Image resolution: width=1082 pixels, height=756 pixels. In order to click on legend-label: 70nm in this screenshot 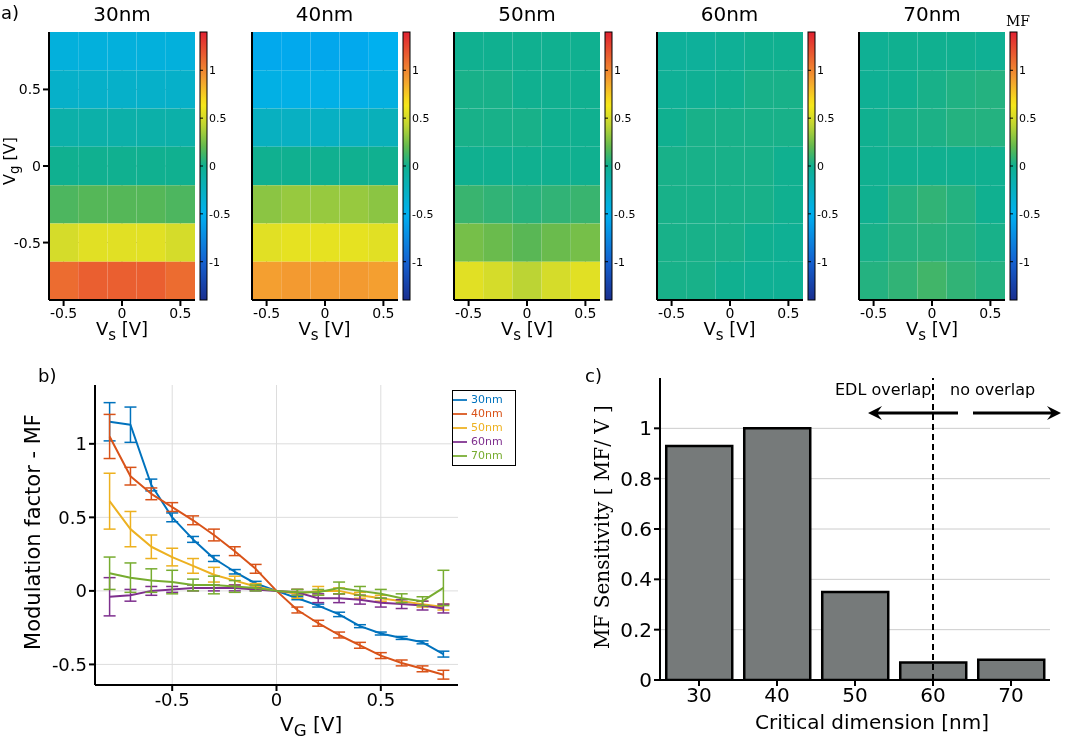, I will do `click(487, 455)`.